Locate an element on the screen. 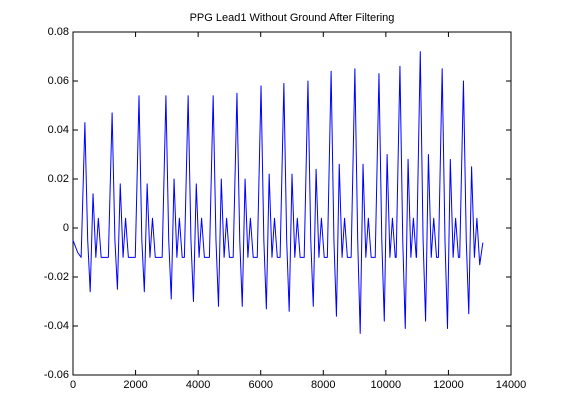  x-tick-label: 0 is located at coordinates (73, 385).